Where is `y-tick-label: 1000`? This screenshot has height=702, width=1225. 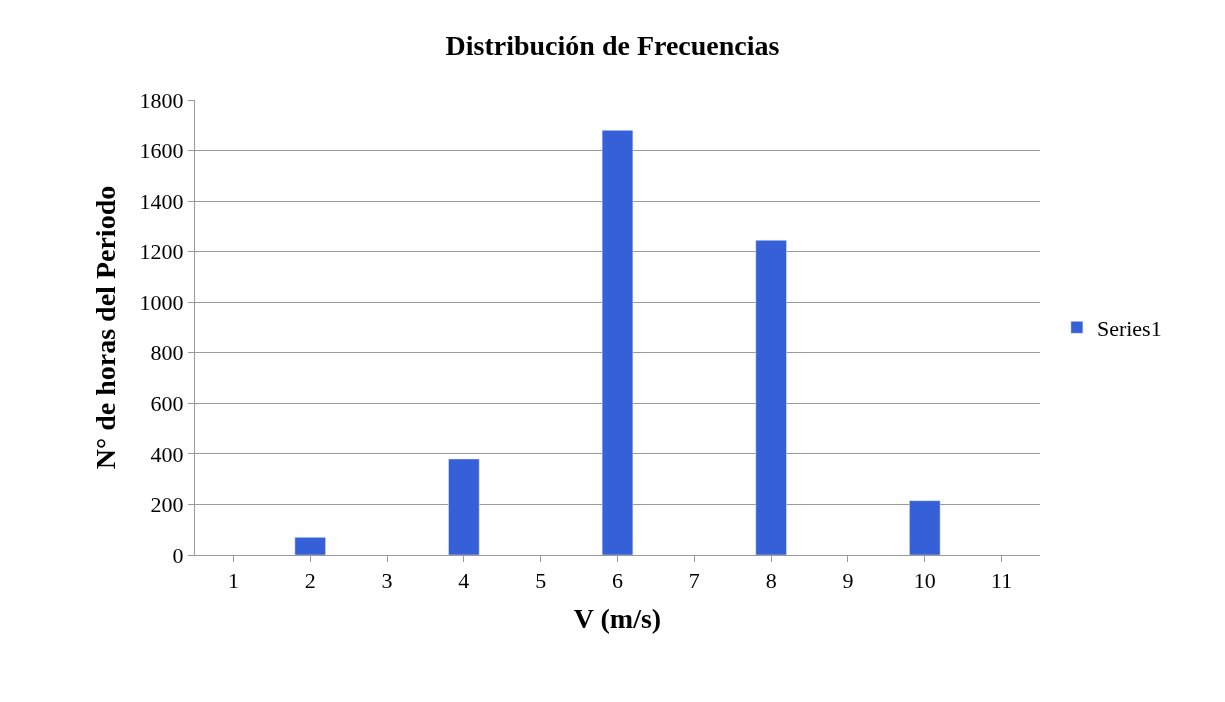 y-tick-label: 1000 is located at coordinates (161, 302).